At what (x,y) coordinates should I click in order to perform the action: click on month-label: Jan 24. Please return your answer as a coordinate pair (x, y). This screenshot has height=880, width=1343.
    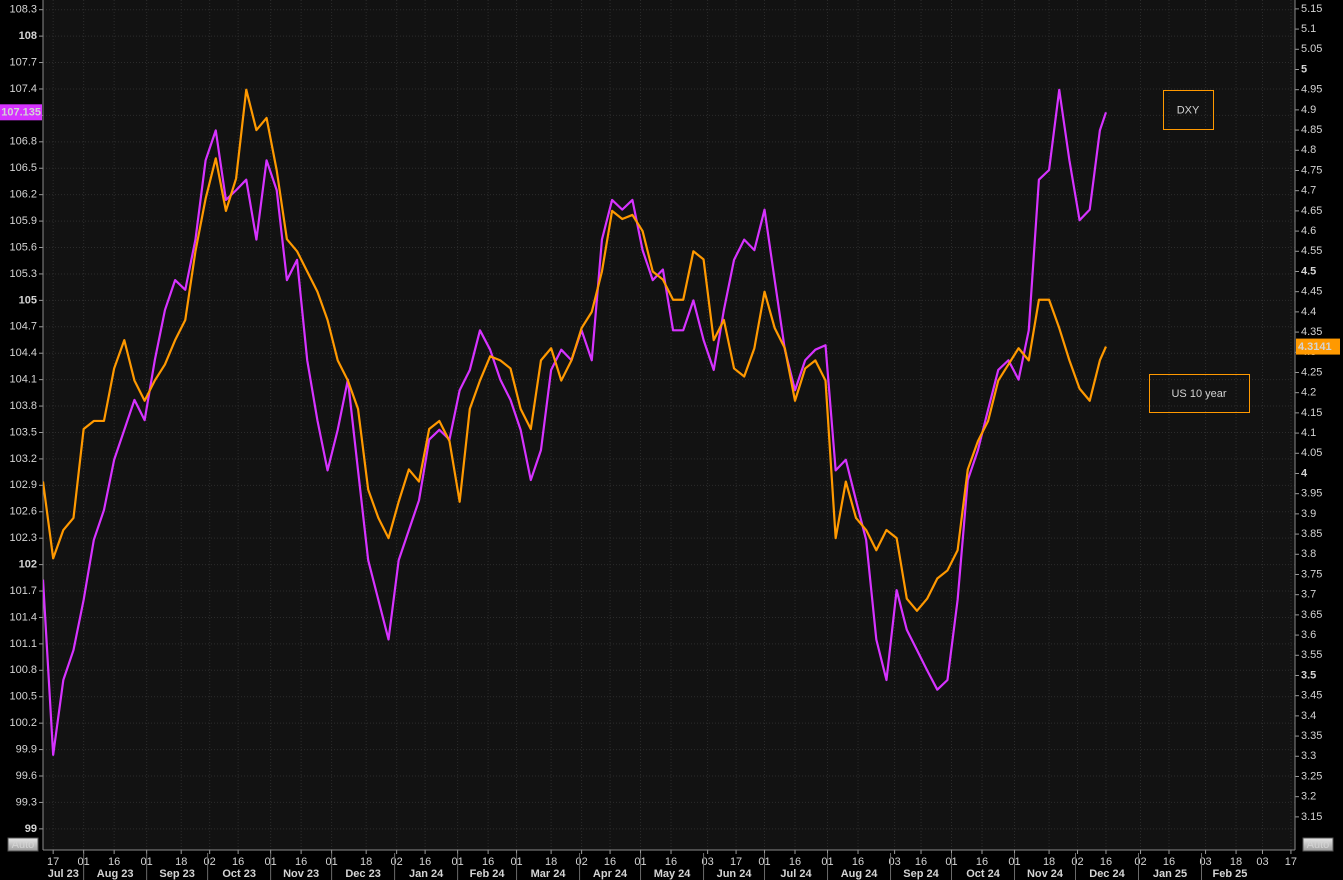
    Looking at the image, I should click on (426, 874).